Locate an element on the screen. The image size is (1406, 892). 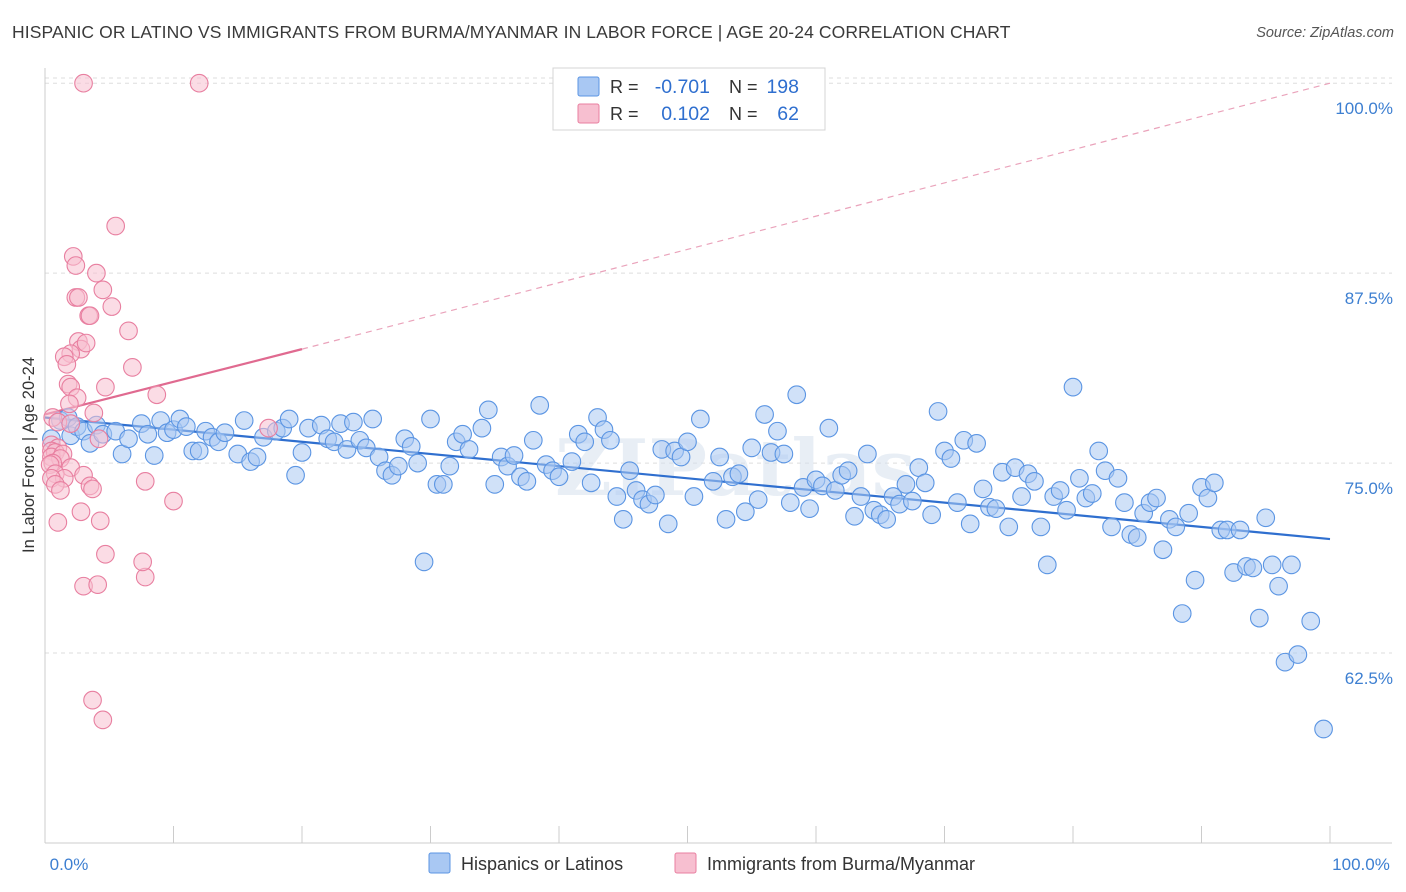
y-tick-label: 100.0% is located at coordinates (1364, 108).